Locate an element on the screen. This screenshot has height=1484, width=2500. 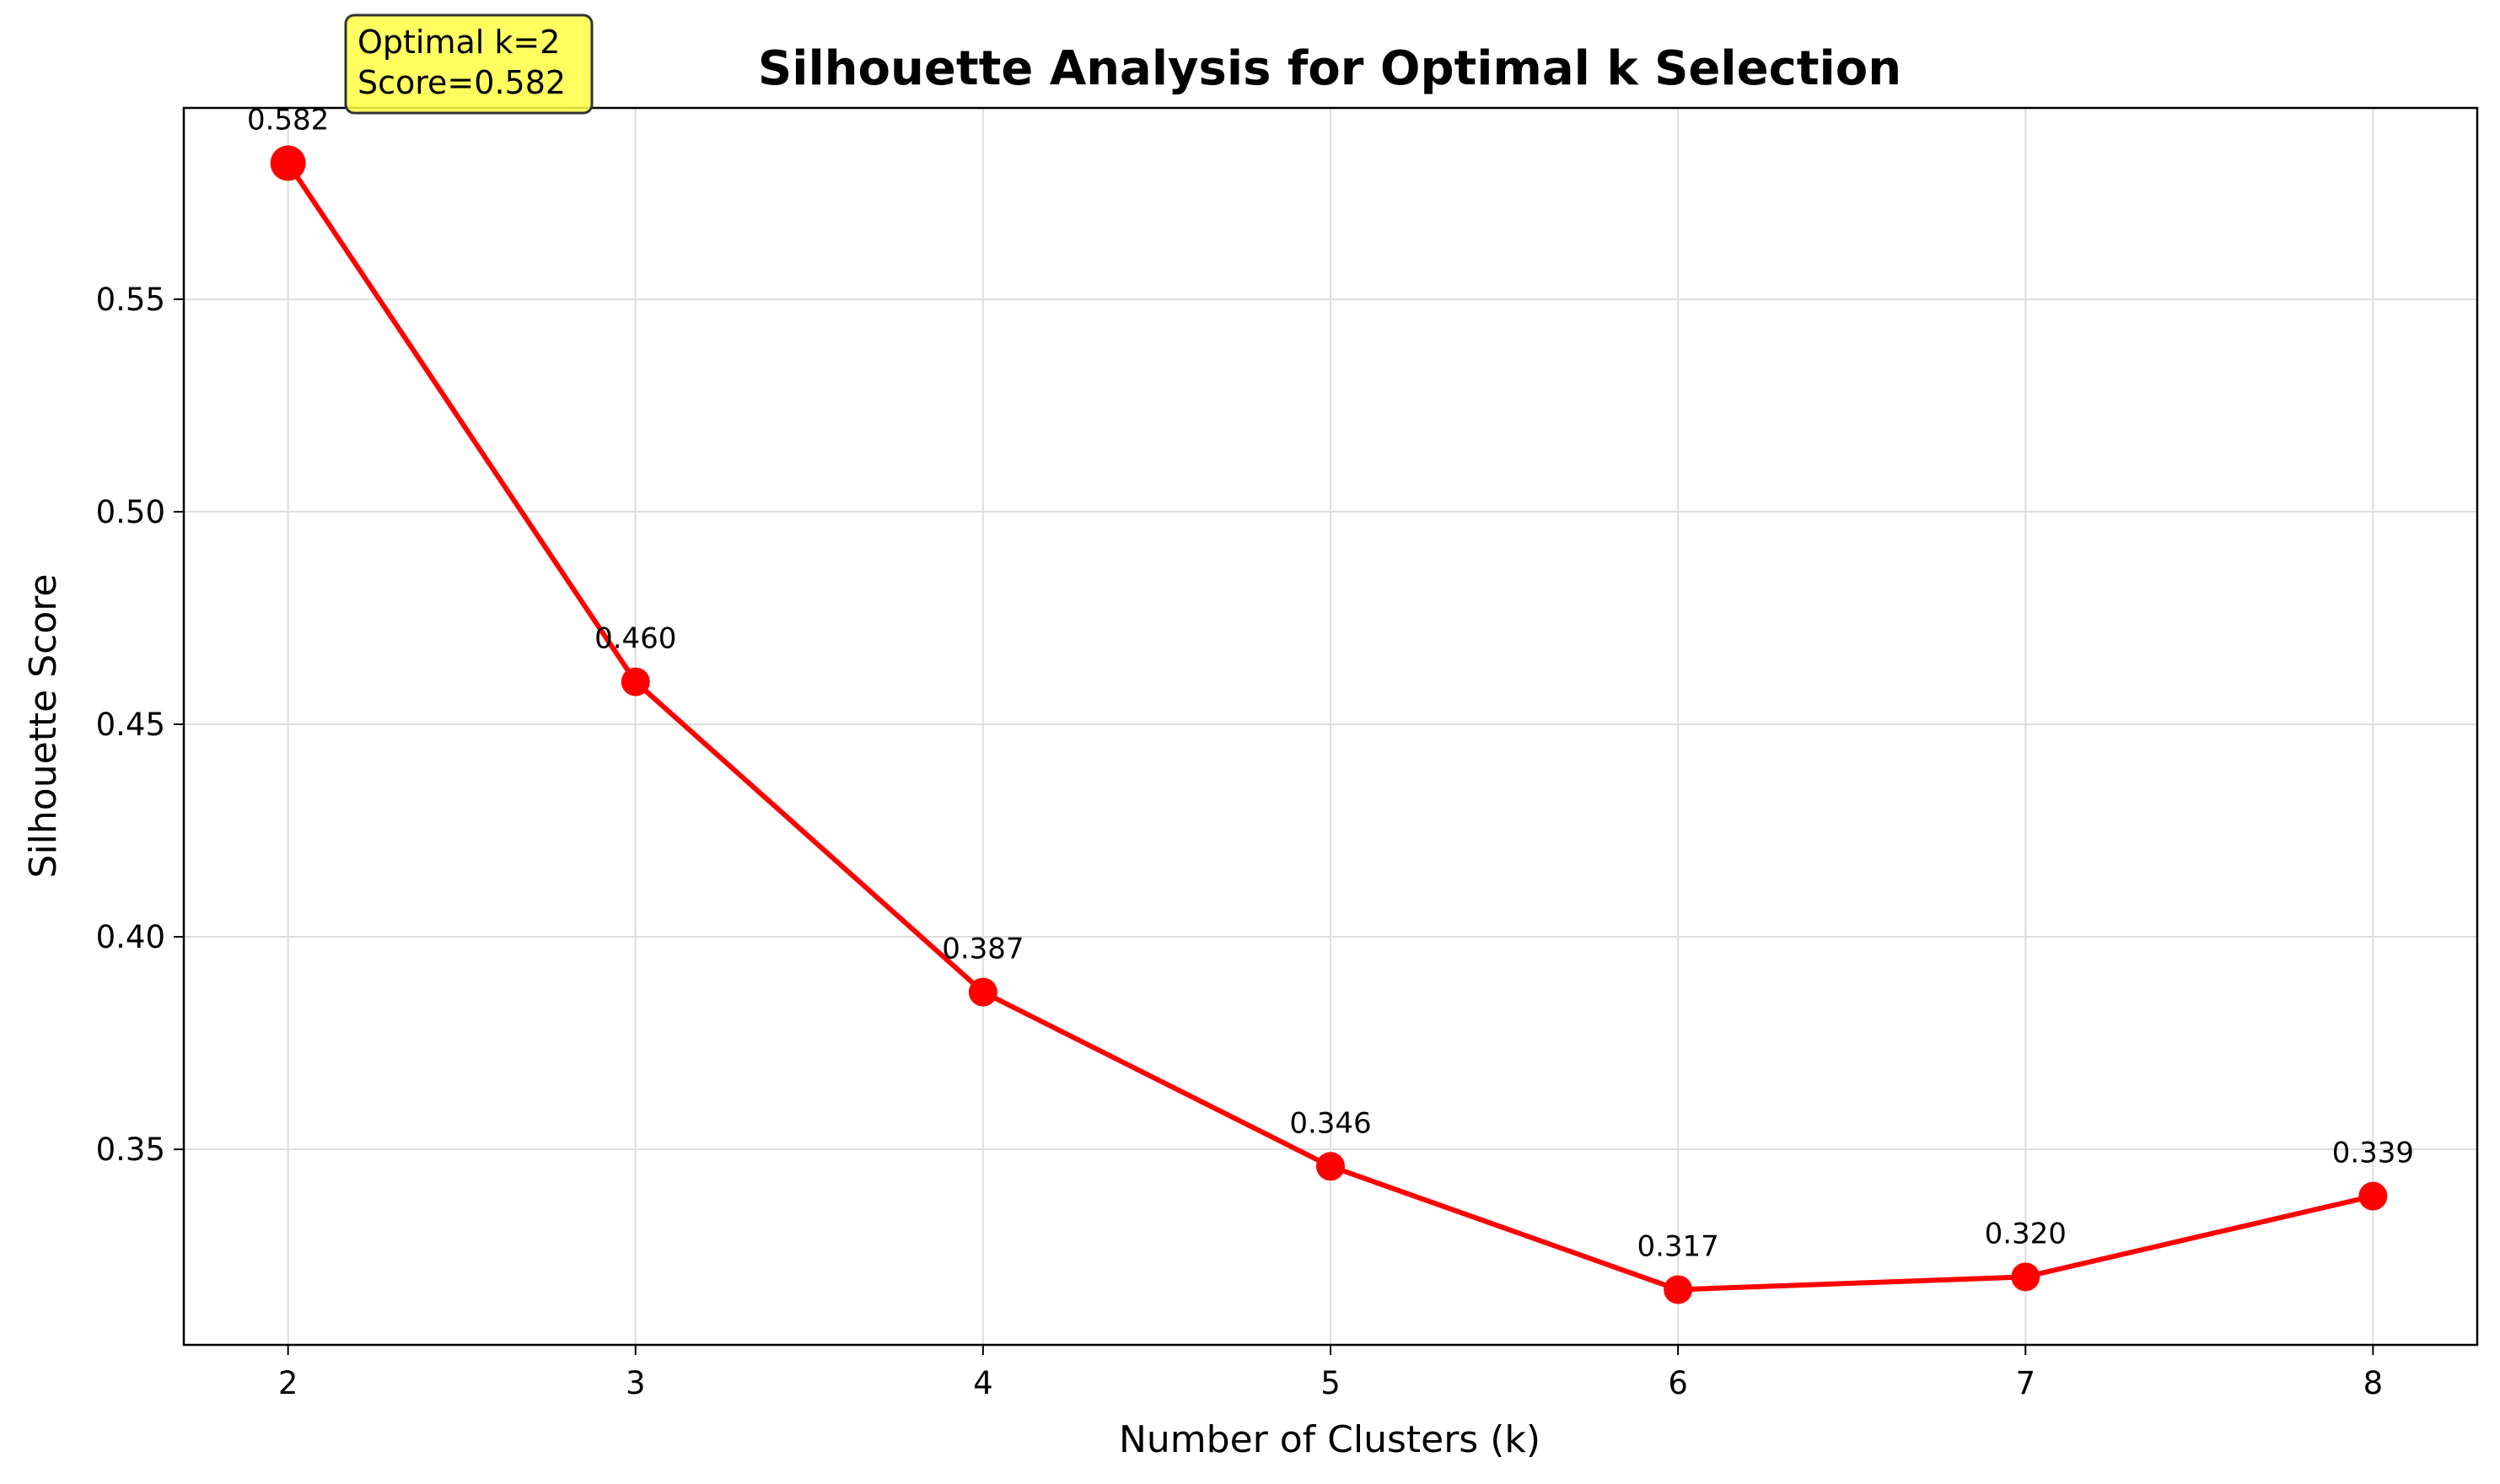
y-axis-label: Silhouette Score is located at coordinates (43, 726).